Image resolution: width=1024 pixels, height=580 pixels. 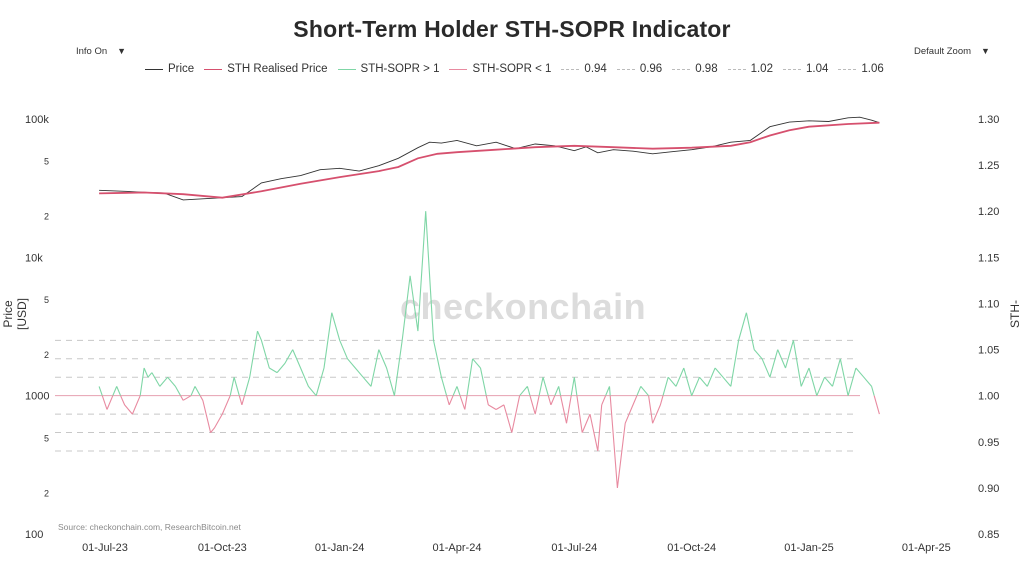 I want to click on legend-item-sth-realised-price: STH Realised Price, so click(x=266, y=69).